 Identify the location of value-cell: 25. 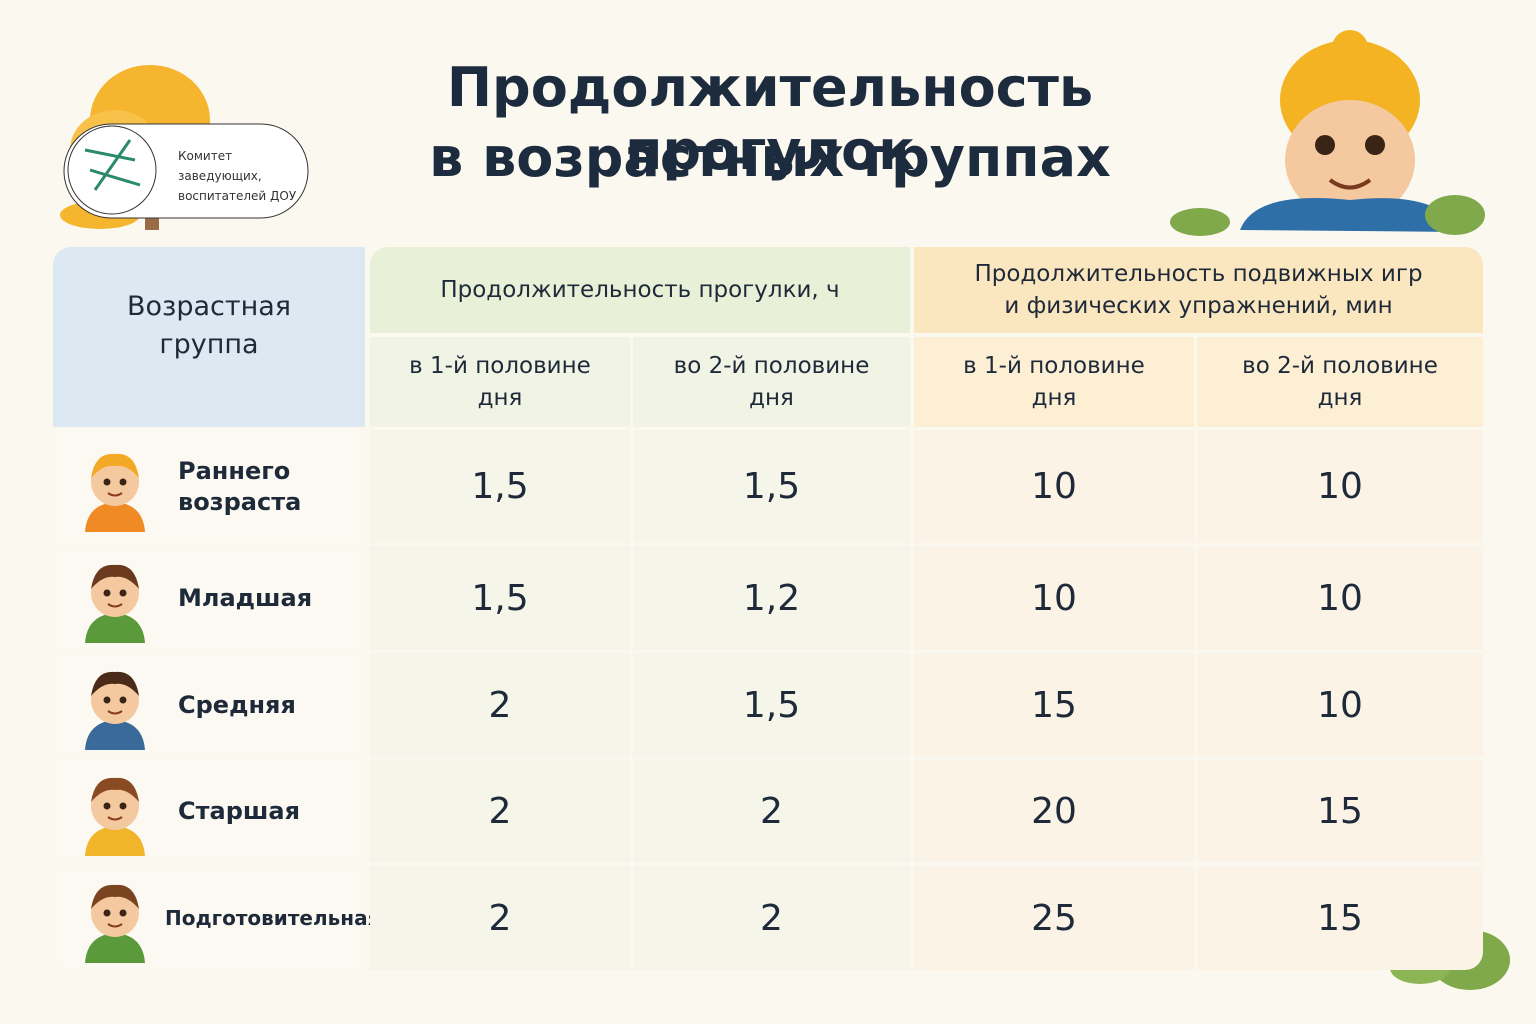
(1054, 918).